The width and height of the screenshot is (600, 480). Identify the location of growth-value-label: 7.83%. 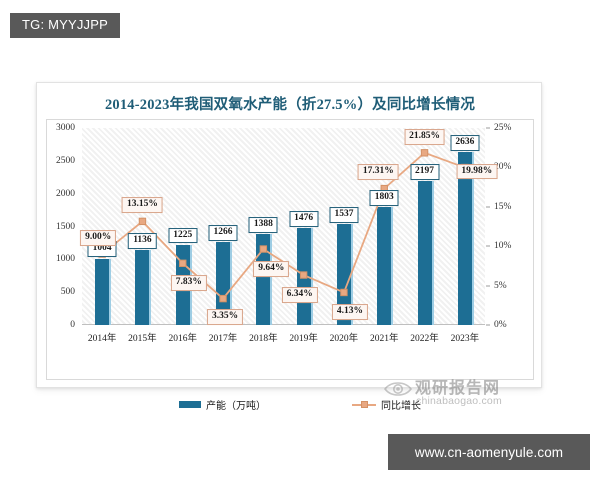
(188, 283).